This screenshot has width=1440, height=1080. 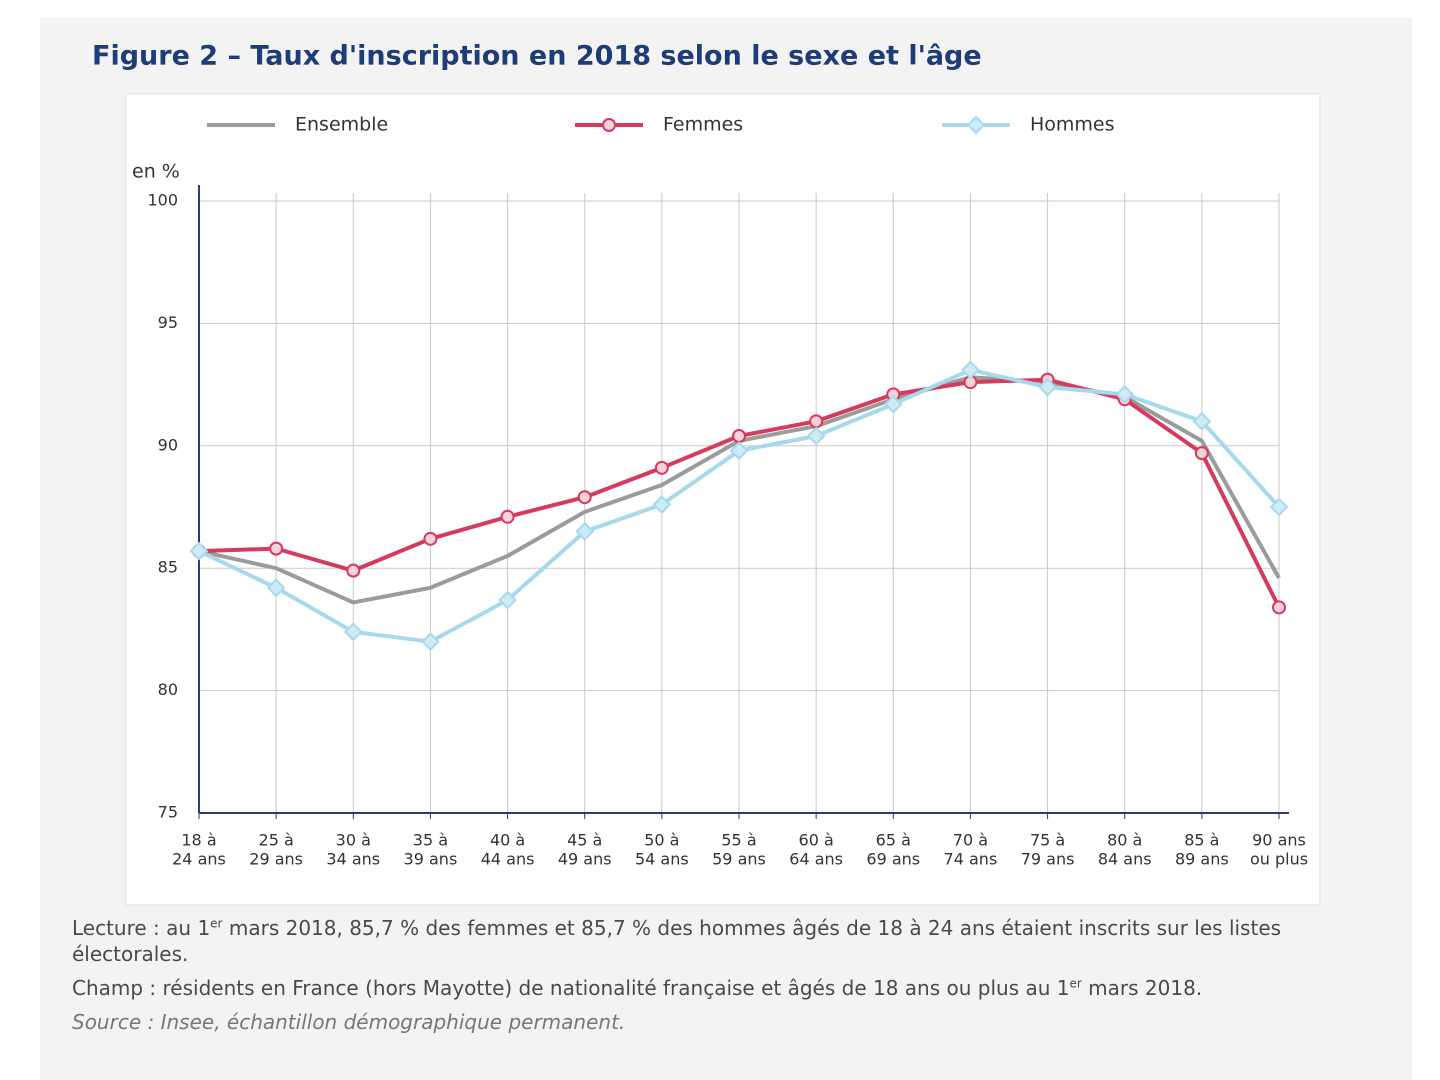 What do you see at coordinates (893, 859) in the screenshot?
I see `x-tick-label: 69 ans` at bounding box center [893, 859].